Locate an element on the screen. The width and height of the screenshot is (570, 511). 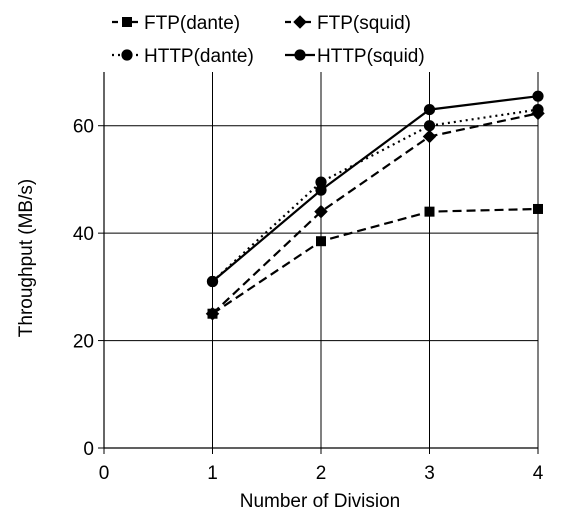
x-tick-label: 1 is located at coordinates (212, 473).